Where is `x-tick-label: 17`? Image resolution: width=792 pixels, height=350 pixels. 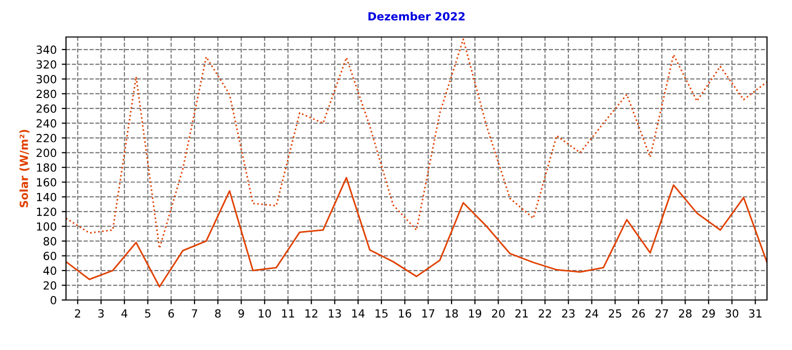 x-tick-label: 17 is located at coordinates (428, 313).